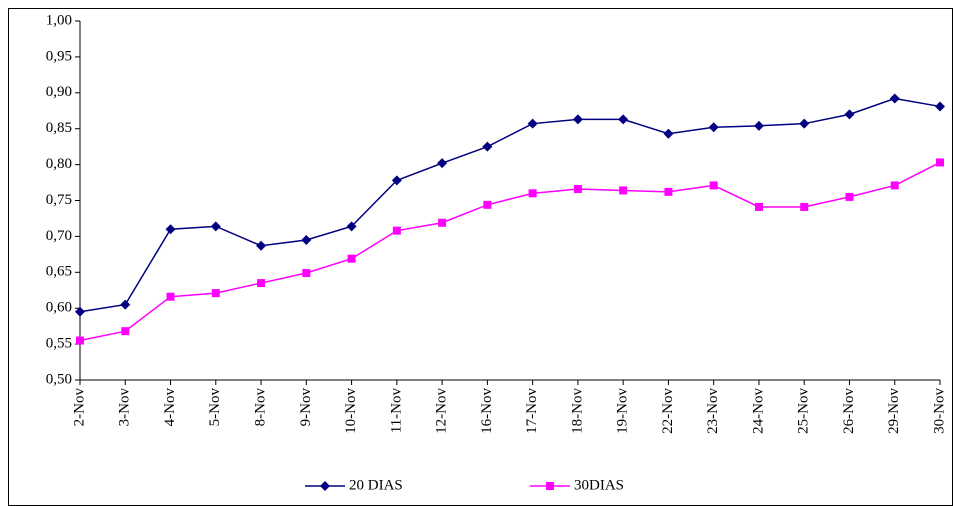 This screenshot has width=954, height=506. What do you see at coordinates (668, 411) in the screenshot?
I see `x-tick-label: 22-Nov` at bounding box center [668, 411].